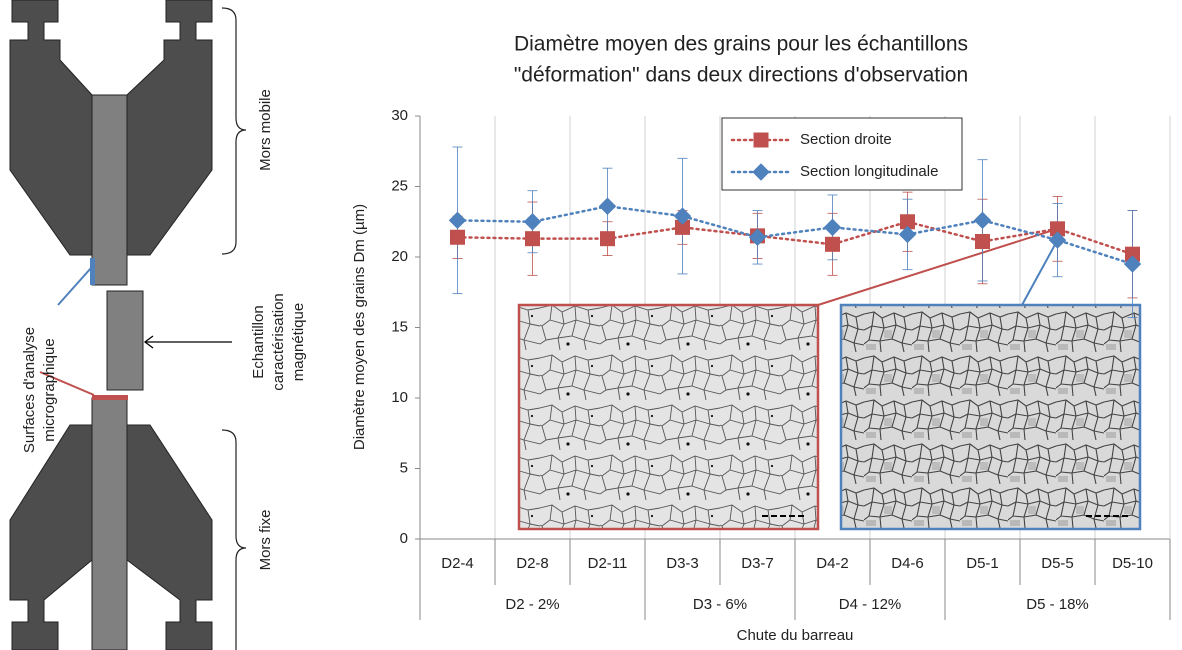 The height and width of the screenshot is (650, 1182). Describe the element at coordinates (870, 604) in the screenshot. I see `group-label: D4 - 12%` at that location.